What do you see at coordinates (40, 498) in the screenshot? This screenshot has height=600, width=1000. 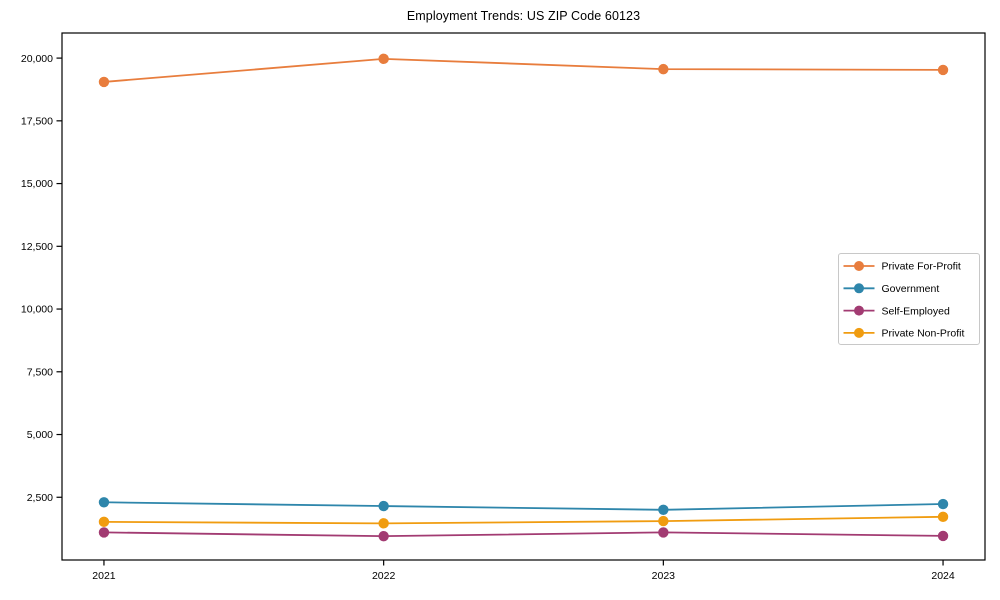 I see `y-axis-tick-label: 2,500` at bounding box center [40, 498].